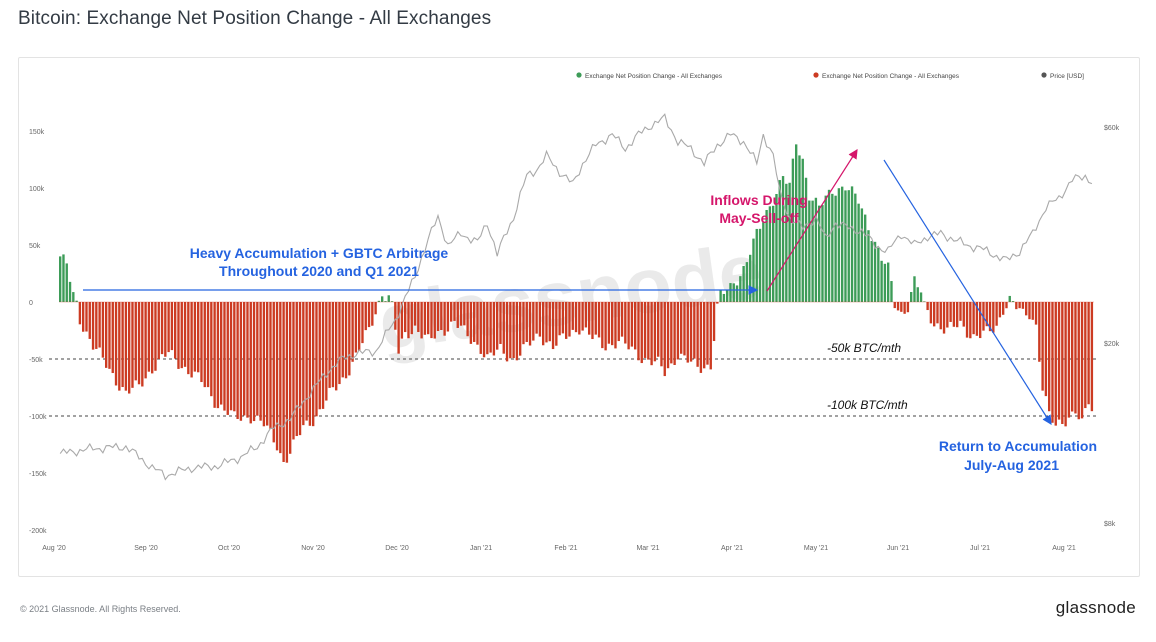 Image resolution: width=1156 pixels, height=642 pixels. What do you see at coordinates (146, 548) in the screenshot?
I see `x-tick-1: Sep '20` at bounding box center [146, 548].